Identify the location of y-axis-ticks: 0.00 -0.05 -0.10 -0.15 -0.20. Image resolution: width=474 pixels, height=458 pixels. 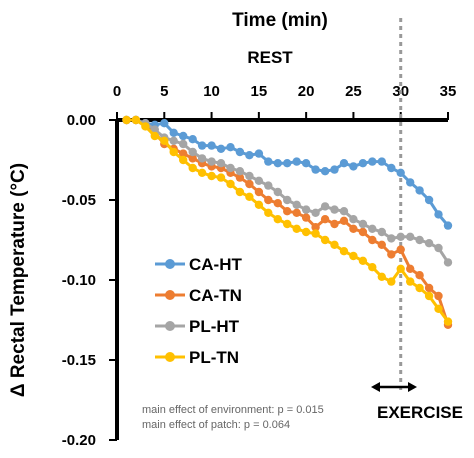
(89, 280).